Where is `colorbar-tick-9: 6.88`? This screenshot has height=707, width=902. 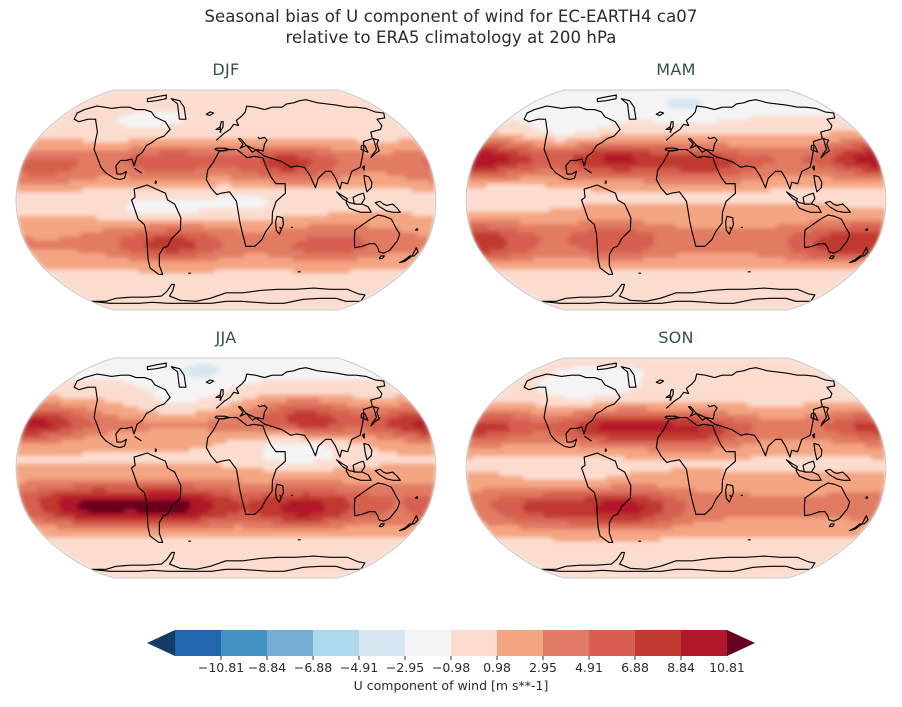
colorbar-tick-9: 6.88 is located at coordinates (635, 667).